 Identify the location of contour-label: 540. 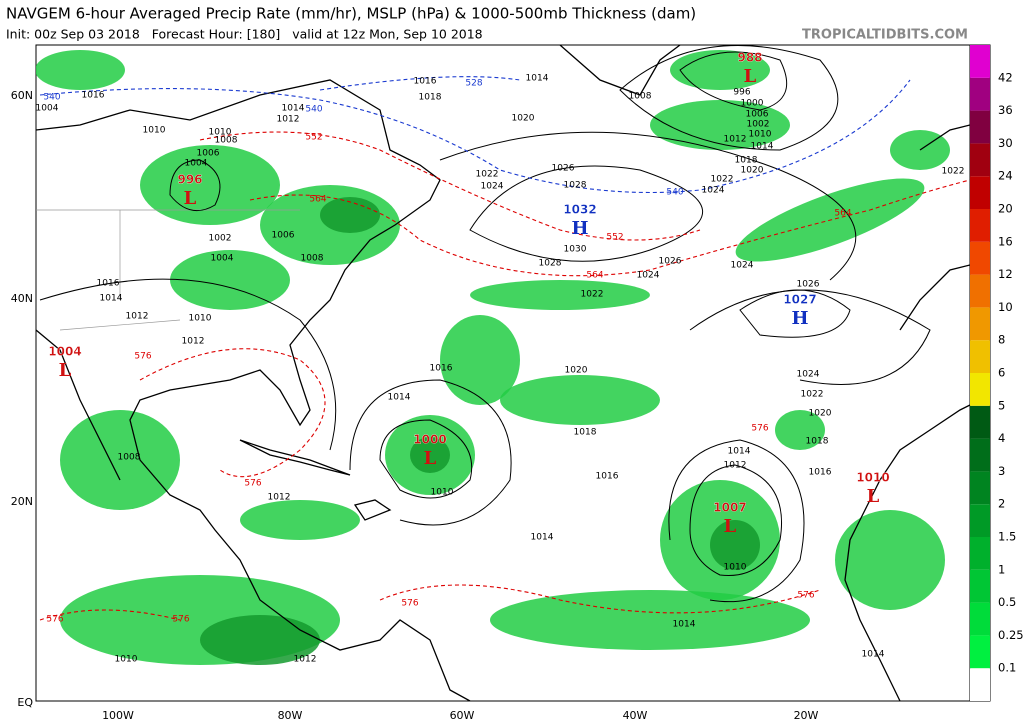
(51, 98).